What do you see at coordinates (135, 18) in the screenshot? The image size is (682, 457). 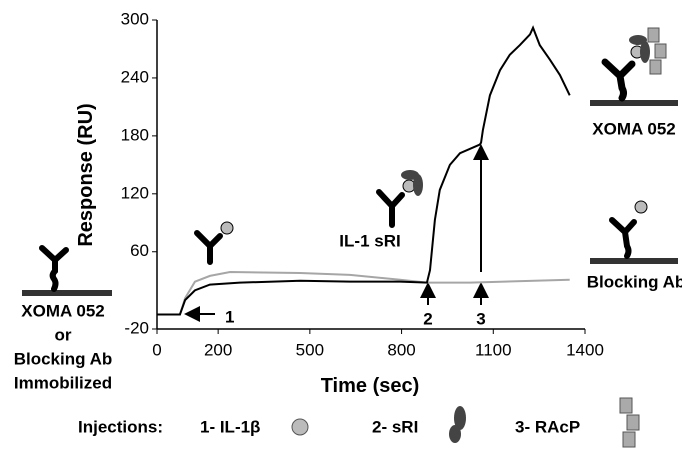 I see `y-tick-label: 300` at bounding box center [135, 18].